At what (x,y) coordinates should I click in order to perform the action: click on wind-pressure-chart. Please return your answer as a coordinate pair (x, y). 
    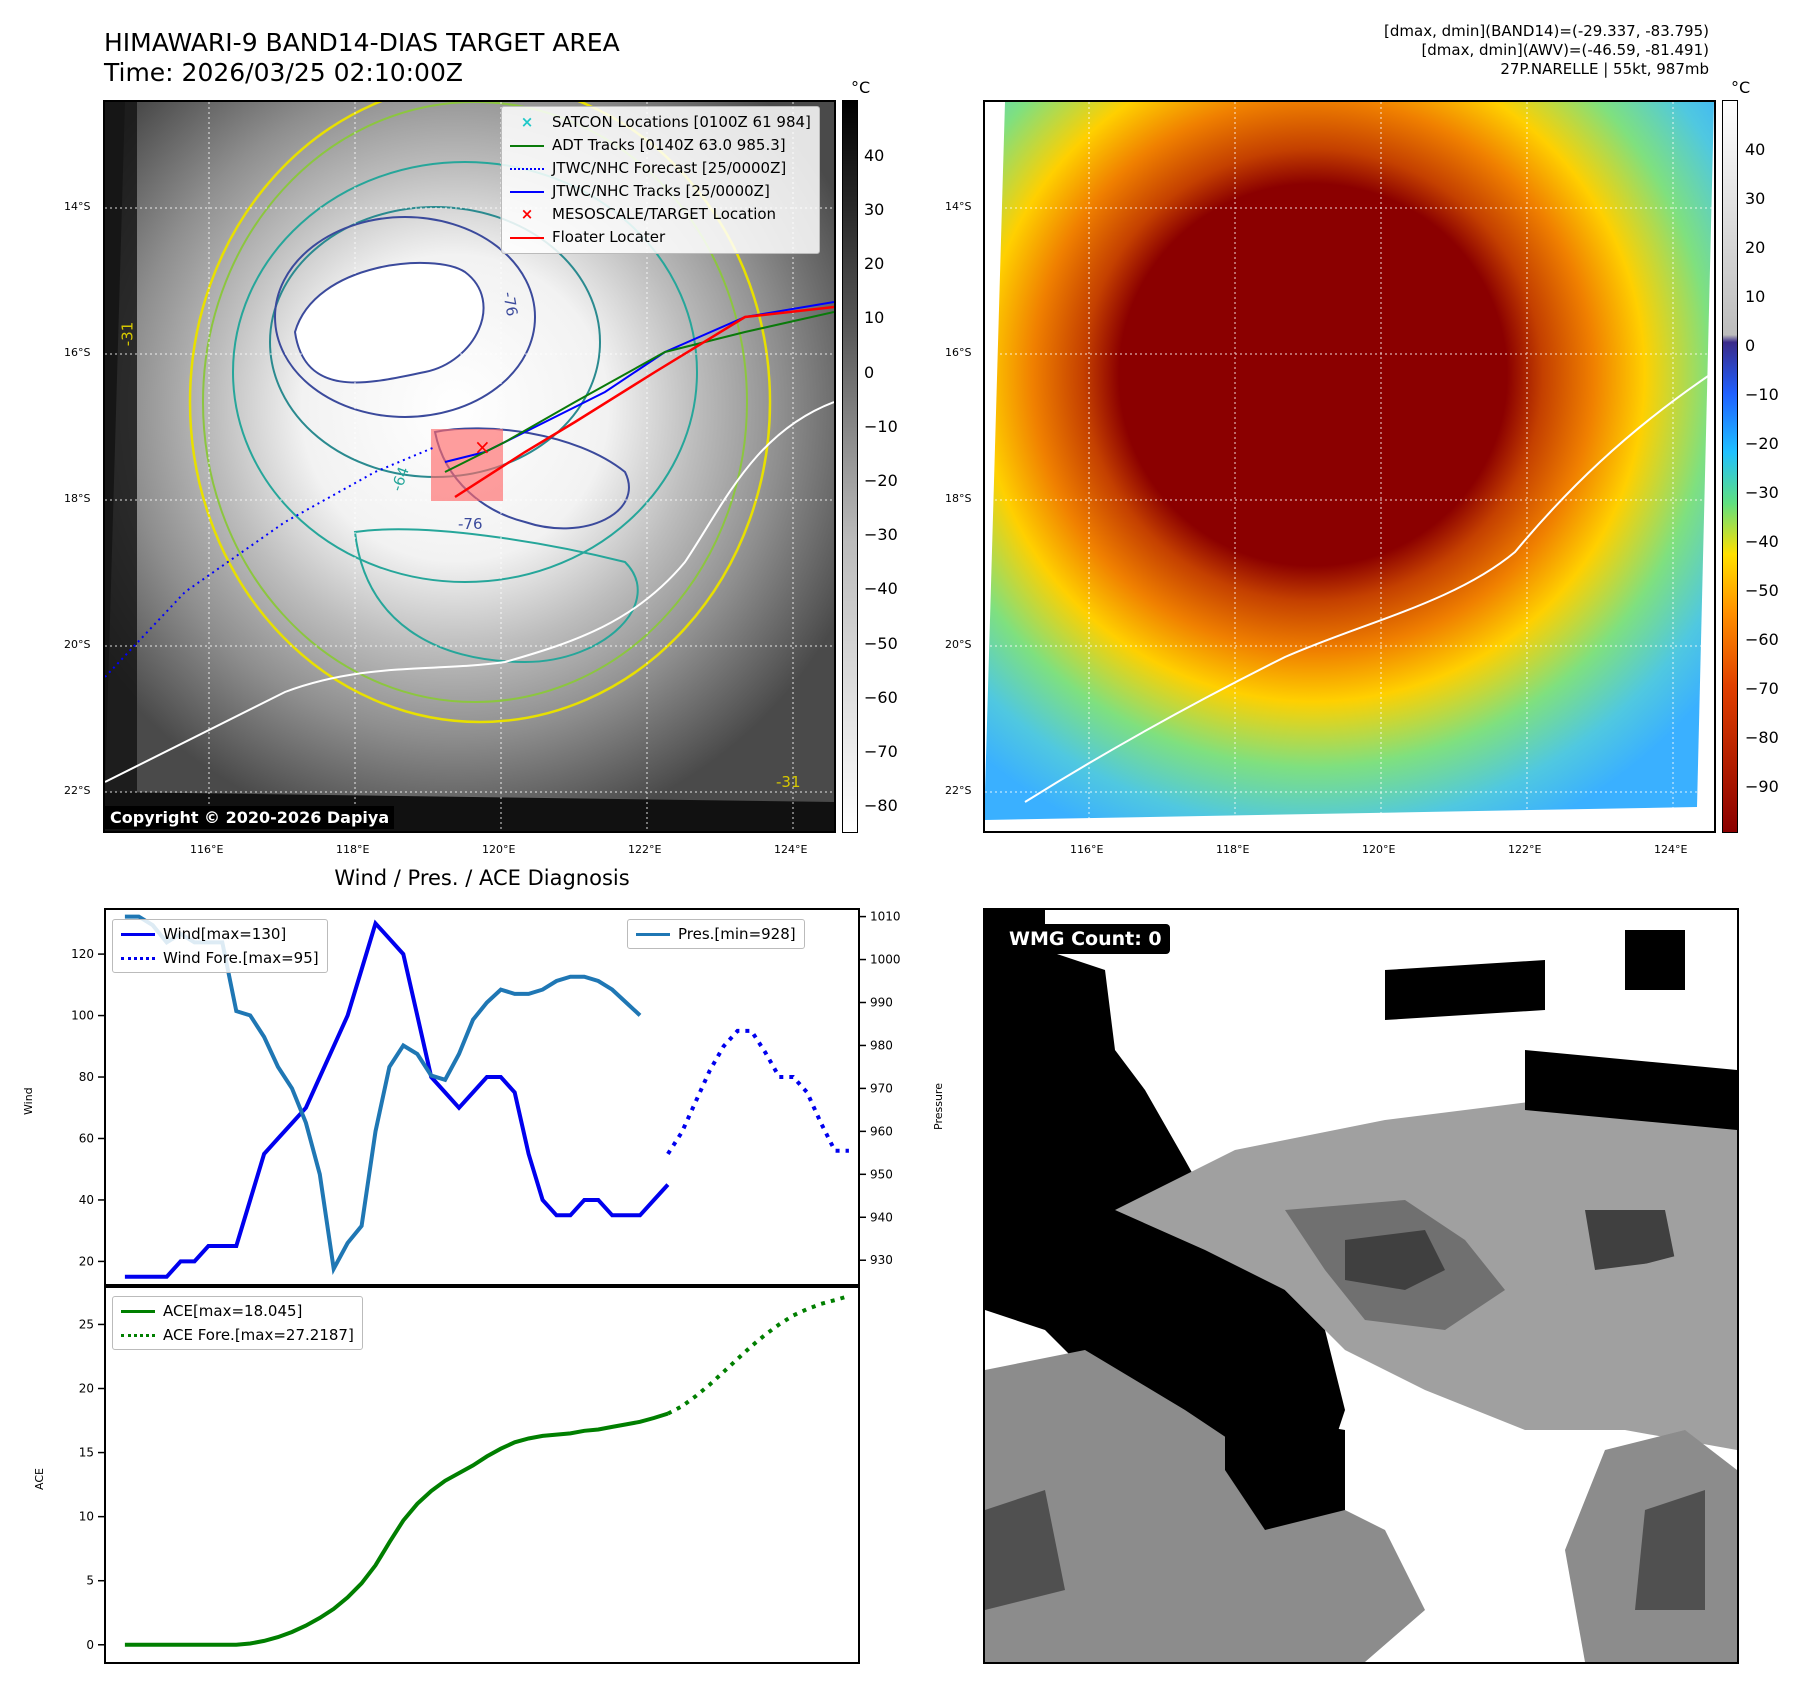
    Looking at the image, I should click on (482, 1097).